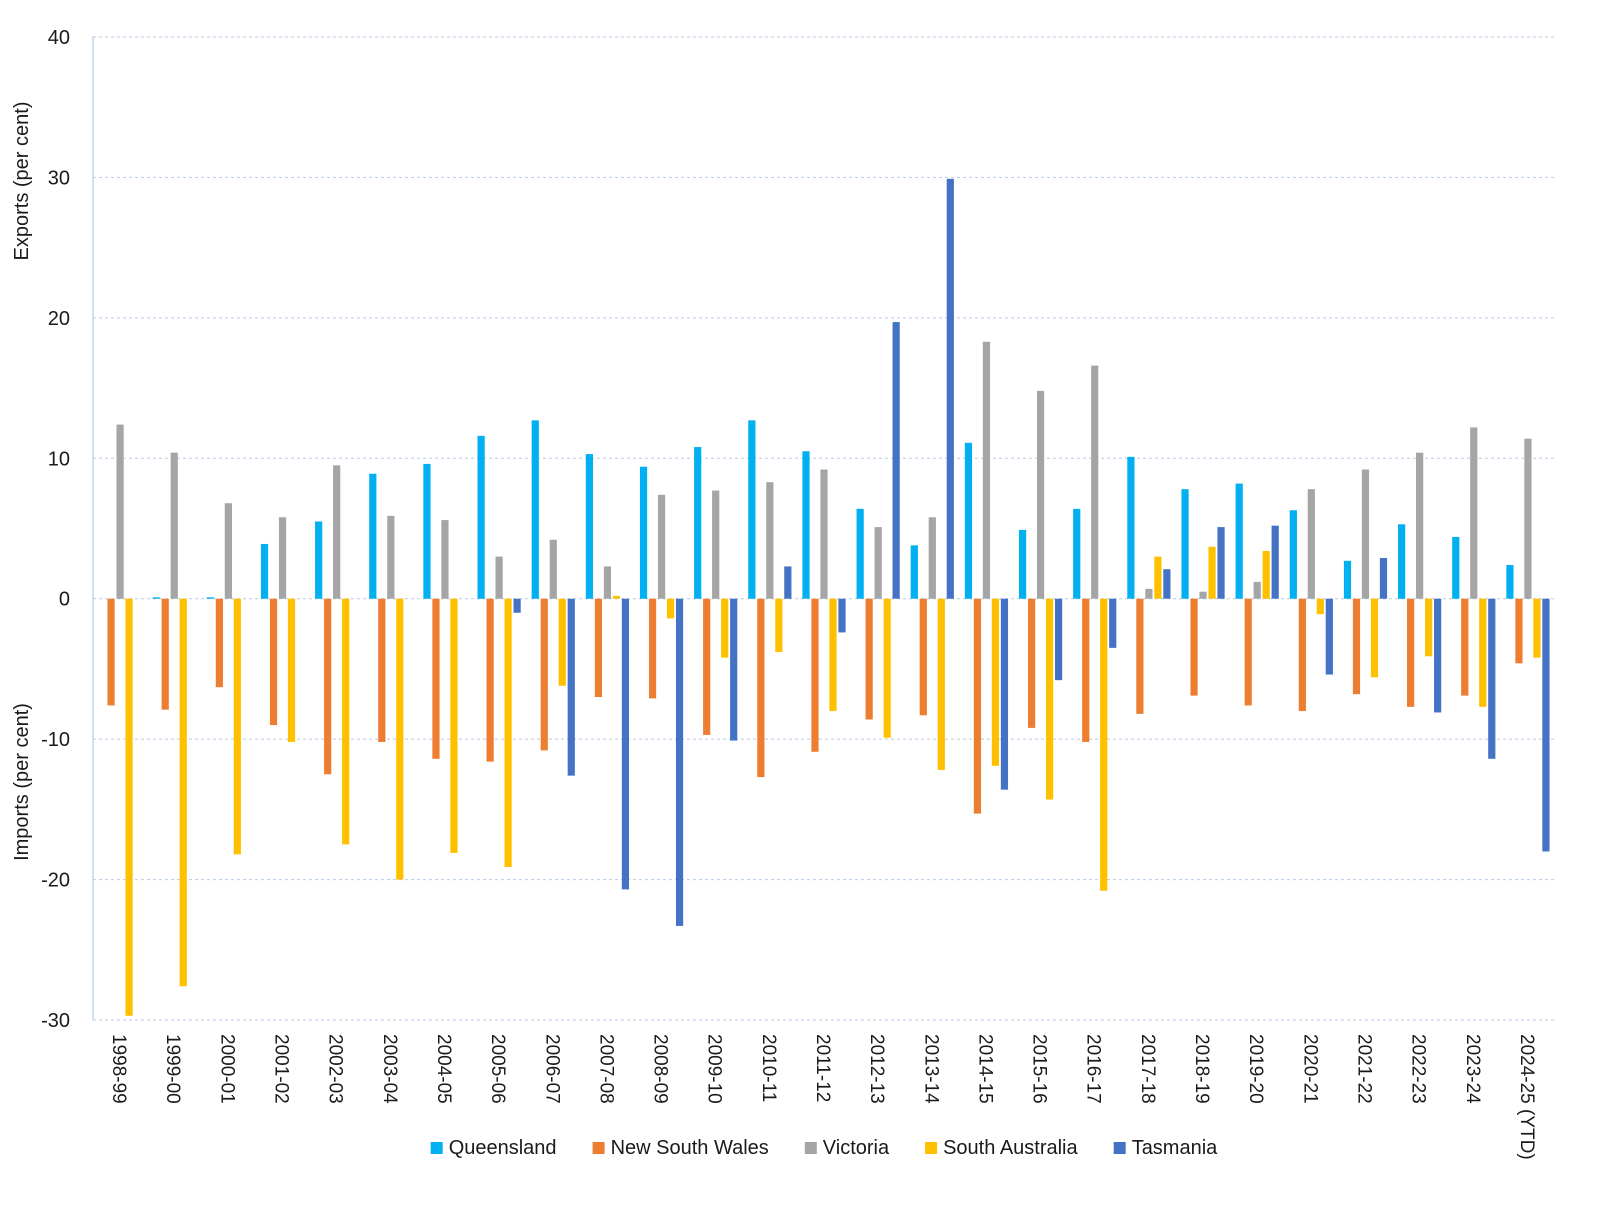 This screenshot has width=1600, height=1206. What do you see at coordinates (1093, 1069) in the screenshot?
I see `x-tick-label: 2016-17` at bounding box center [1093, 1069].